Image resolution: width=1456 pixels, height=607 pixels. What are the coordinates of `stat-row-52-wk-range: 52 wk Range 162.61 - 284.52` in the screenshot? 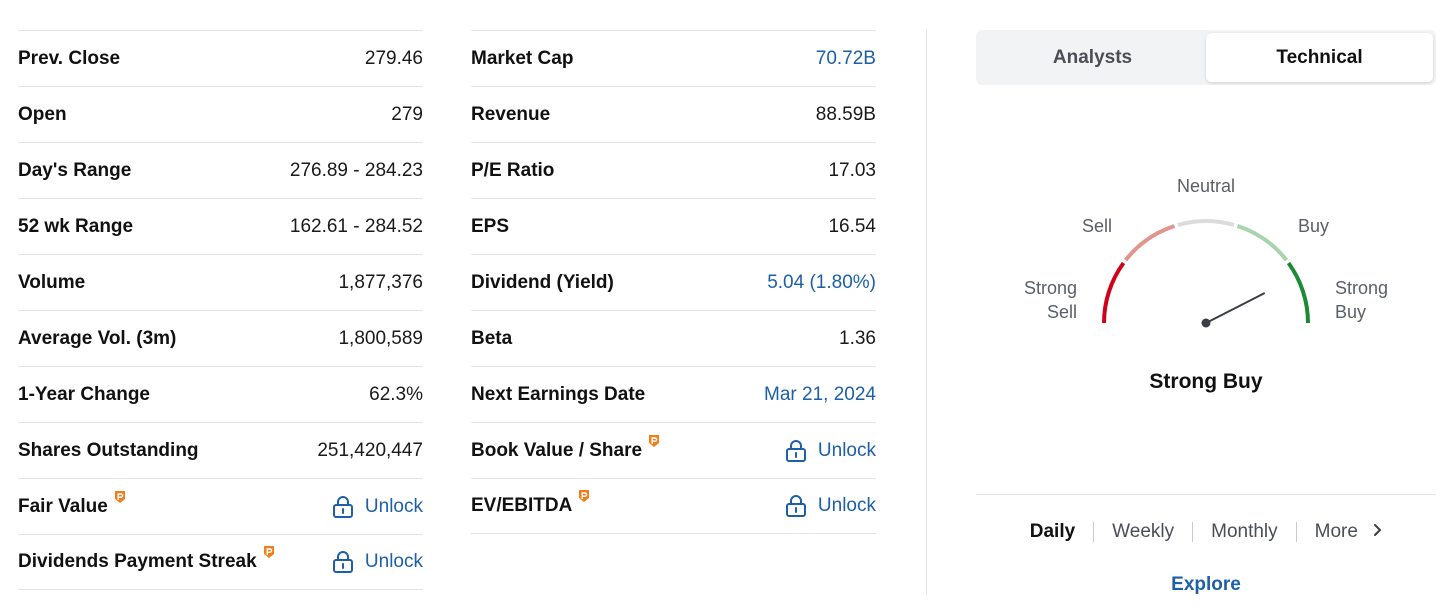 It's located at (220, 226).